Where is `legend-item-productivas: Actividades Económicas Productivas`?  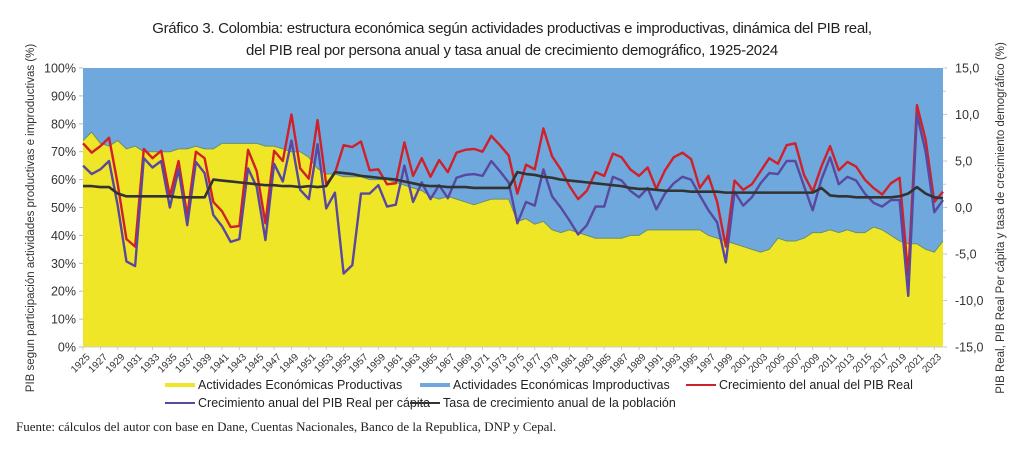 legend-item-productivas: Actividades Económicas Productivas is located at coordinates (283, 385).